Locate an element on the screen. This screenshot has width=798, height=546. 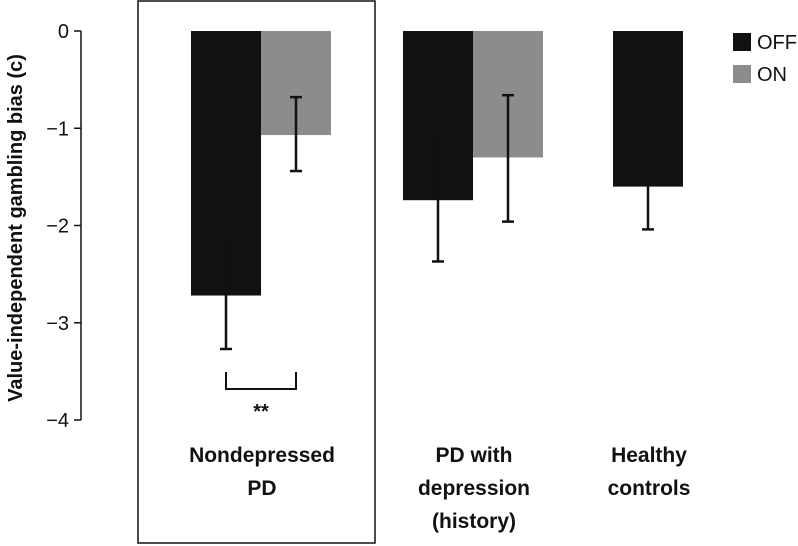
y-tick-label: −4 is located at coordinates (57, 421).